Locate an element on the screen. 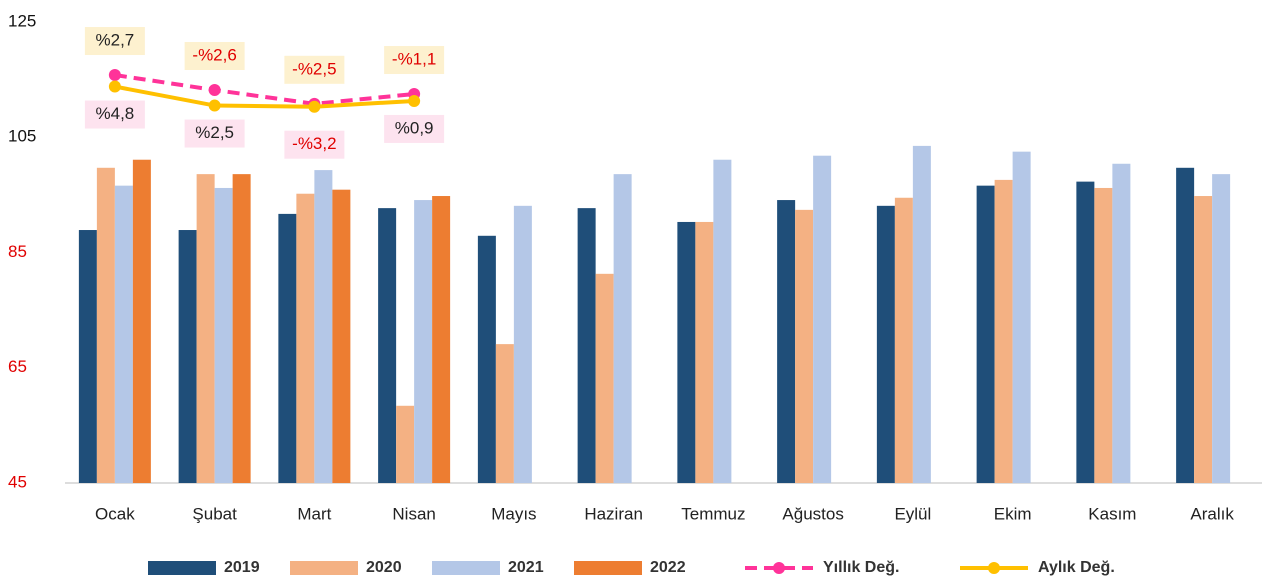 The width and height of the screenshot is (1287, 580). x-tick-label: Temmuz is located at coordinates (713, 513).